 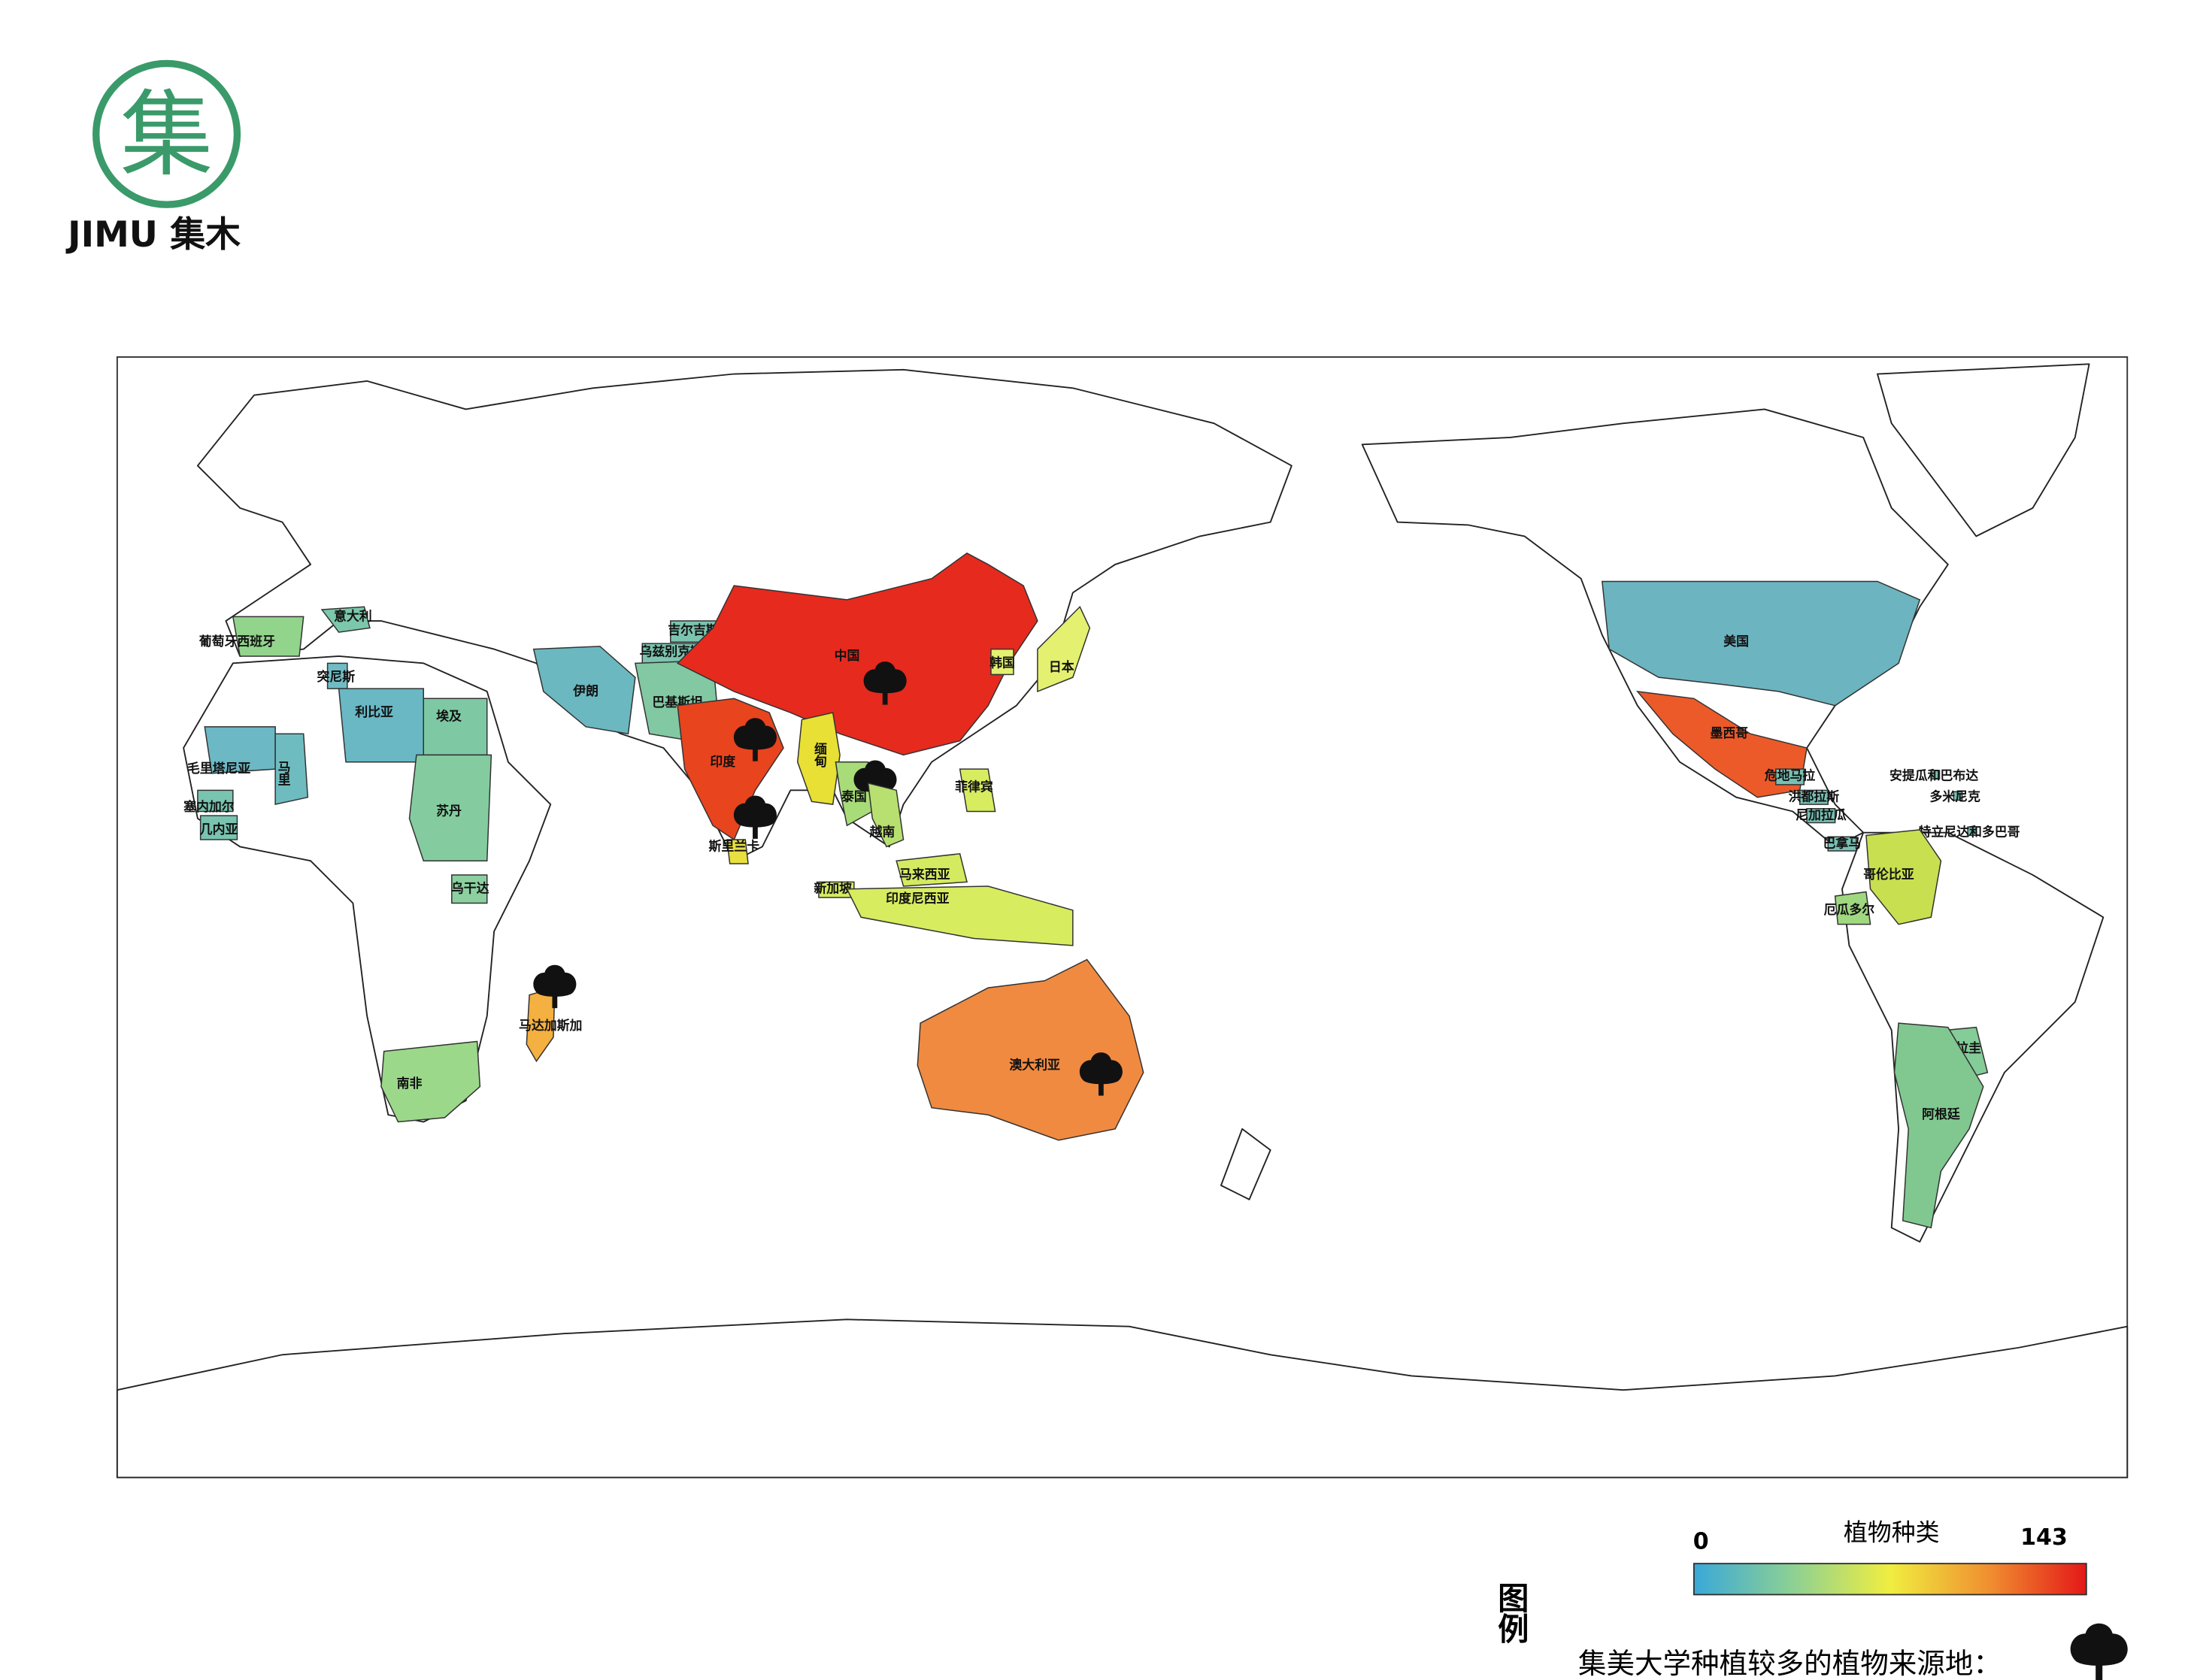 What do you see at coordinates (219, 768) in the screenshot?
I see `country-label: 毛里塔尼亚` at bounding box center [219, 768].